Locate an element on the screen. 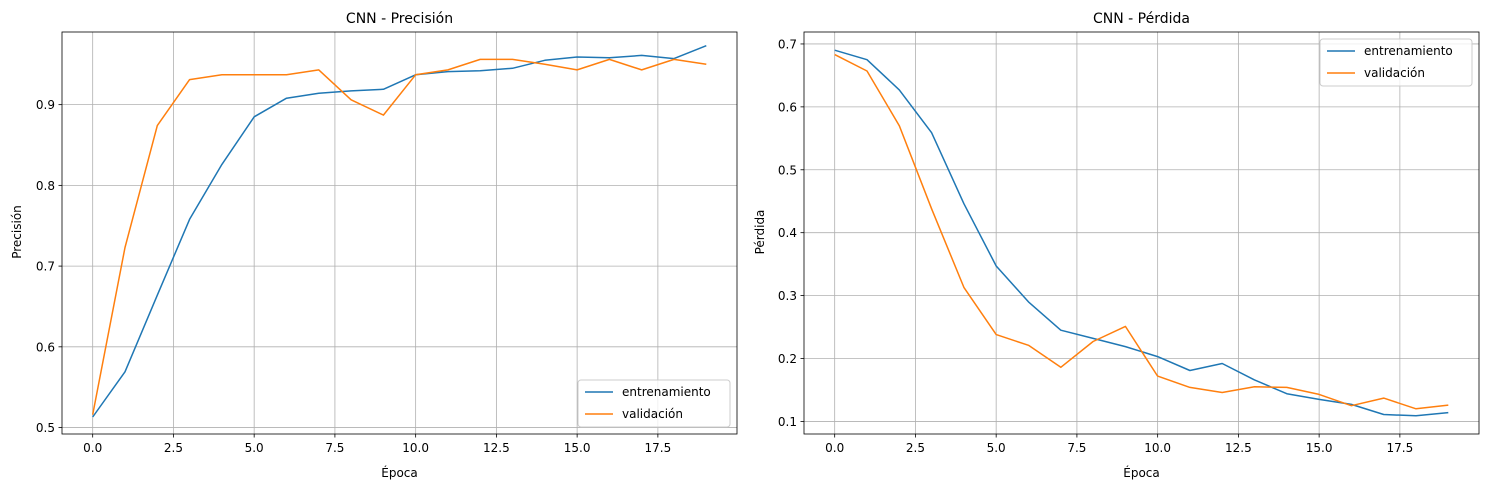 This screenshot has width=1489, height=490. chart-title: CNN - Precisión is located at coordinates (399, 19).